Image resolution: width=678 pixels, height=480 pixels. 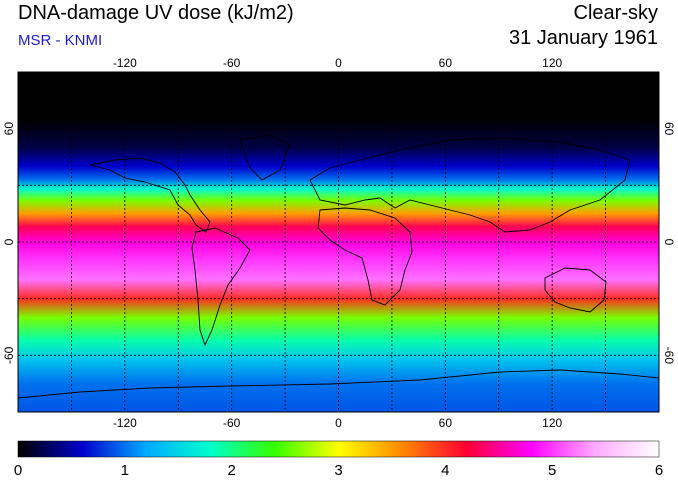 What do you see at coordinates (552, 470) in the screenshot?
I see `colorbar-tick-label: 5` at bounding box center [552, 470].